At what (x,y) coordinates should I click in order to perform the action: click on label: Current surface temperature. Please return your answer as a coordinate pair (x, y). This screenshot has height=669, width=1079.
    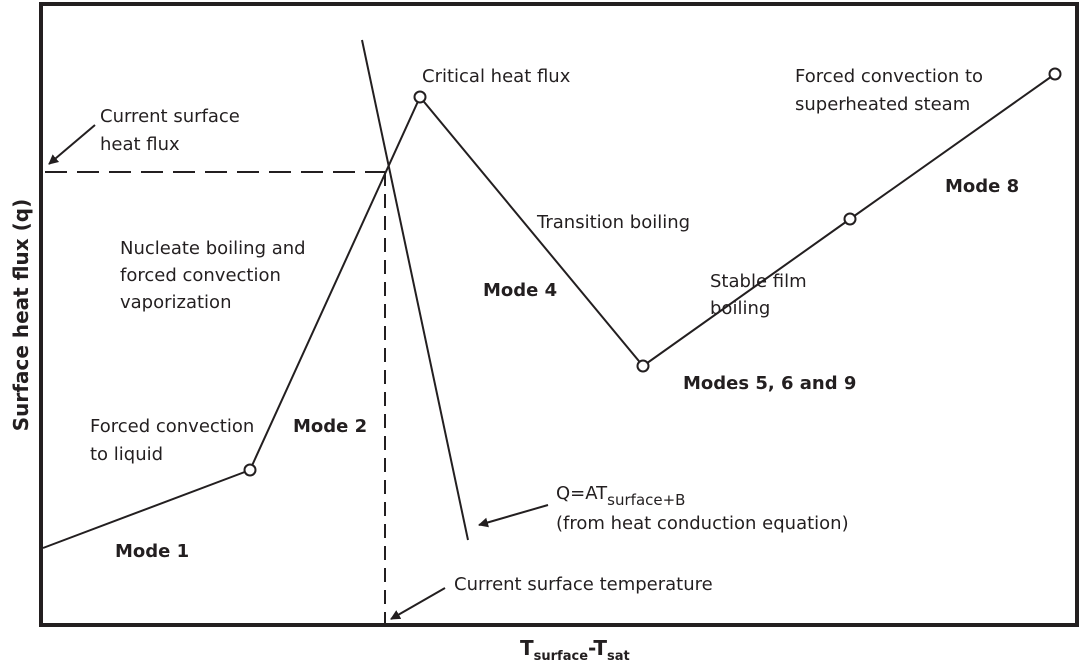
    Looking at the image, I should click on (583, 584).